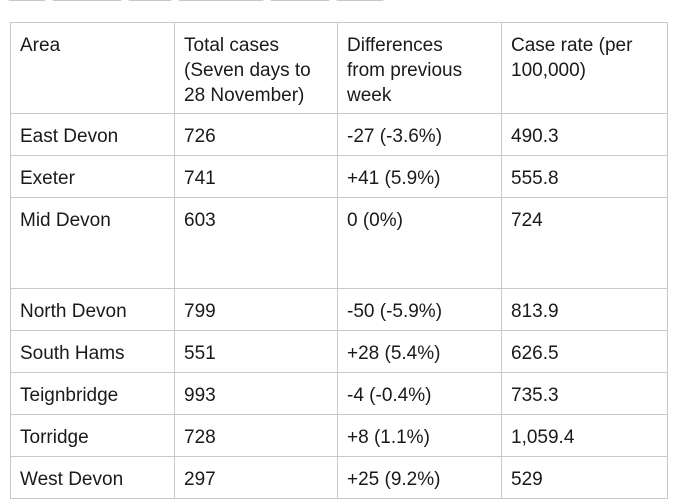  What do you see at coordinates (256, 134) in the screenshot?
I see `cell-total-cases: 726` at bounding box center [256, 134].